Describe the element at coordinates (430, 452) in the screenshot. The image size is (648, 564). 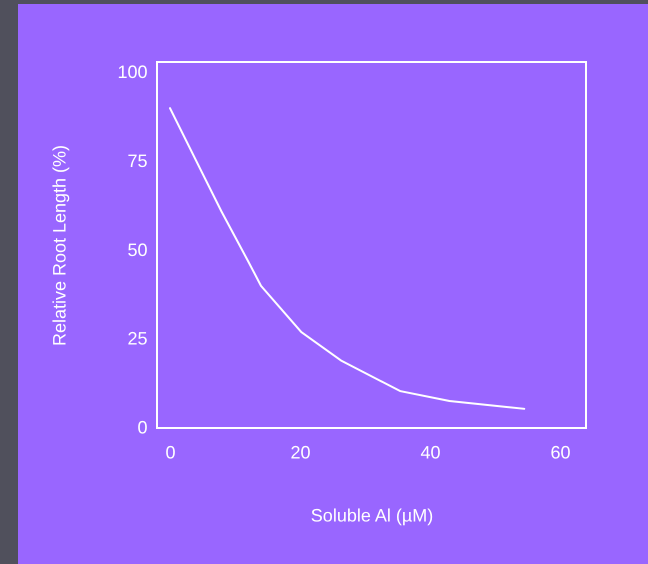
I see `x-tick-label: 40` at that location.